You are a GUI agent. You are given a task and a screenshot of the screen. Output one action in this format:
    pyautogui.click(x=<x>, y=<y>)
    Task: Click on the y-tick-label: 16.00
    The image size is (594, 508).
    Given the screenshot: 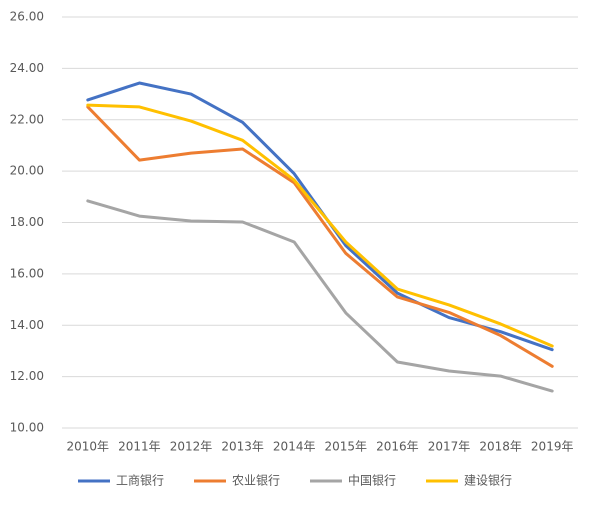 What is the action you would take?
    pyautogui.click(x=27, y=273)
    